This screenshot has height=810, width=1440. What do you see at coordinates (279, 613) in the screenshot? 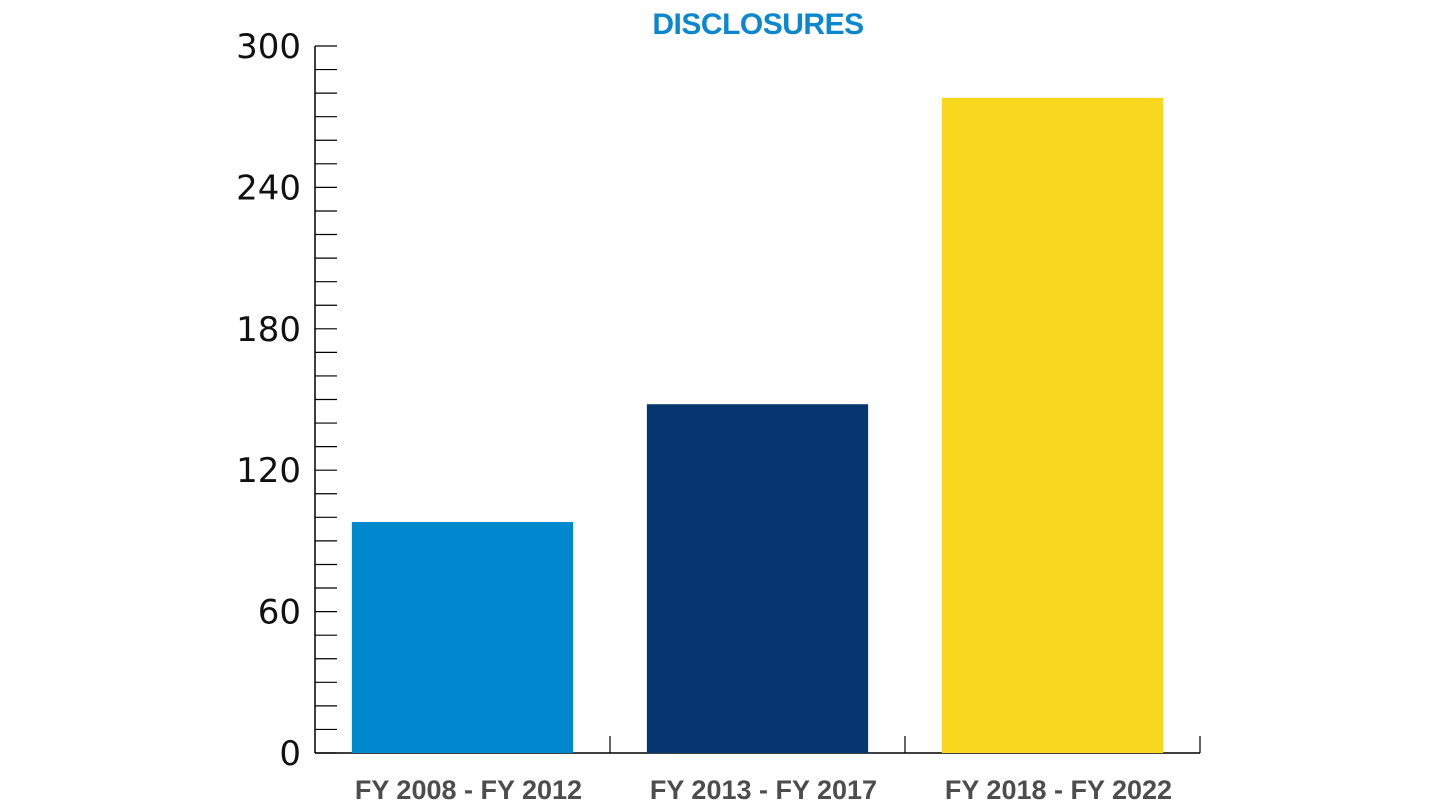
I see `y-tick-label: 60` at bounding box center [279, 613].